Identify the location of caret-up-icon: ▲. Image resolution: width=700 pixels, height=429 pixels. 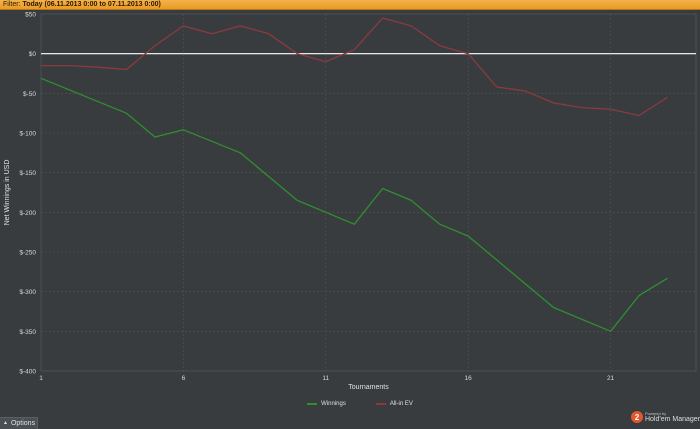
(5, 423).